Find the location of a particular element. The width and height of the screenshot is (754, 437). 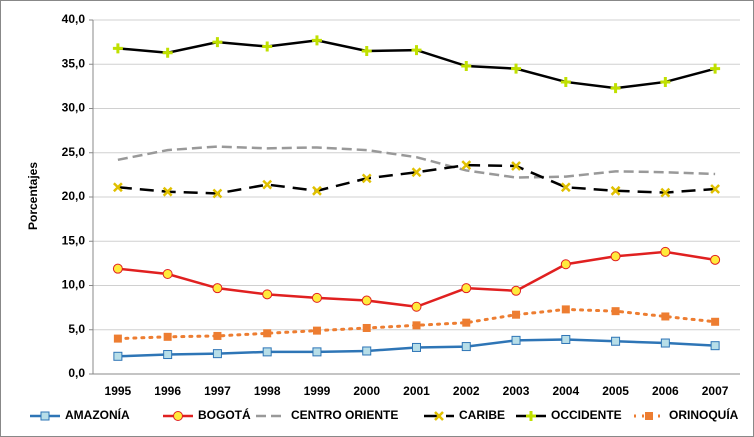

legend-item: AMAZONÍA is located at coordinates (80, 414).